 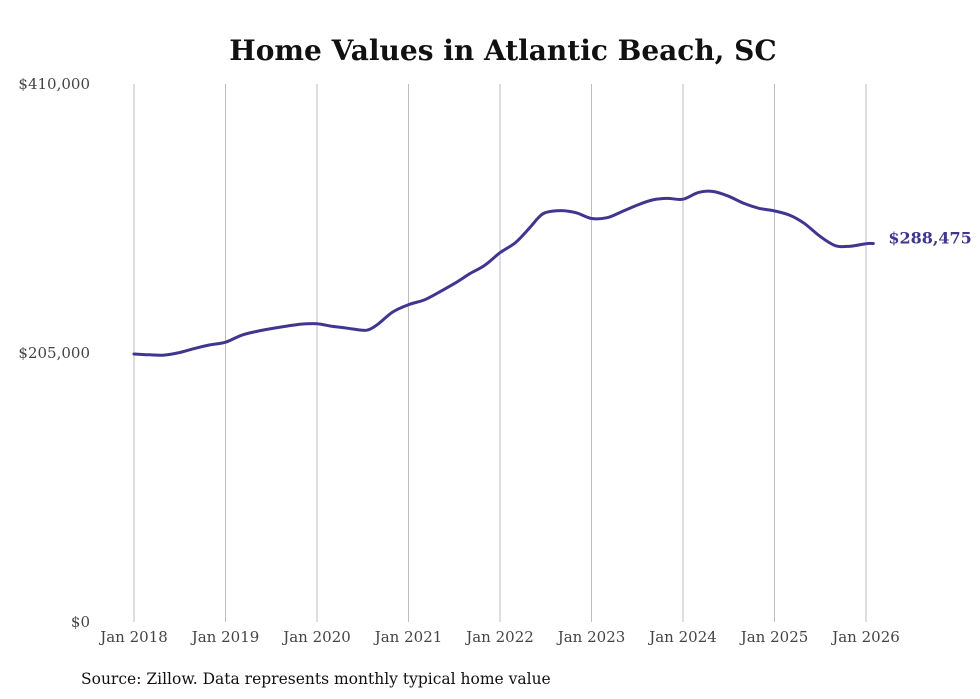 I want to click on x-tick-label: Jan 2023, so click(x=591, y=637).